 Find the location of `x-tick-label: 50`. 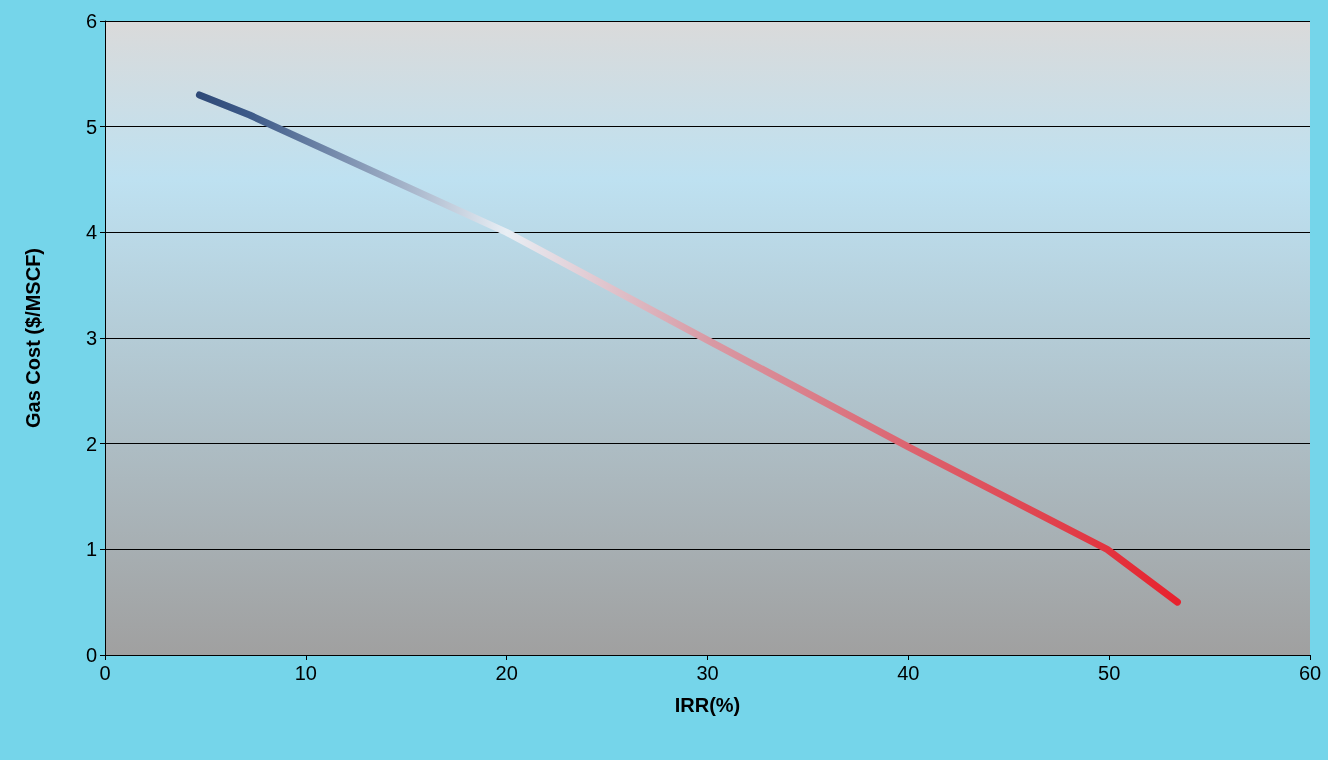

x-tick-label: 50 is located at coordinates (1109, 673).